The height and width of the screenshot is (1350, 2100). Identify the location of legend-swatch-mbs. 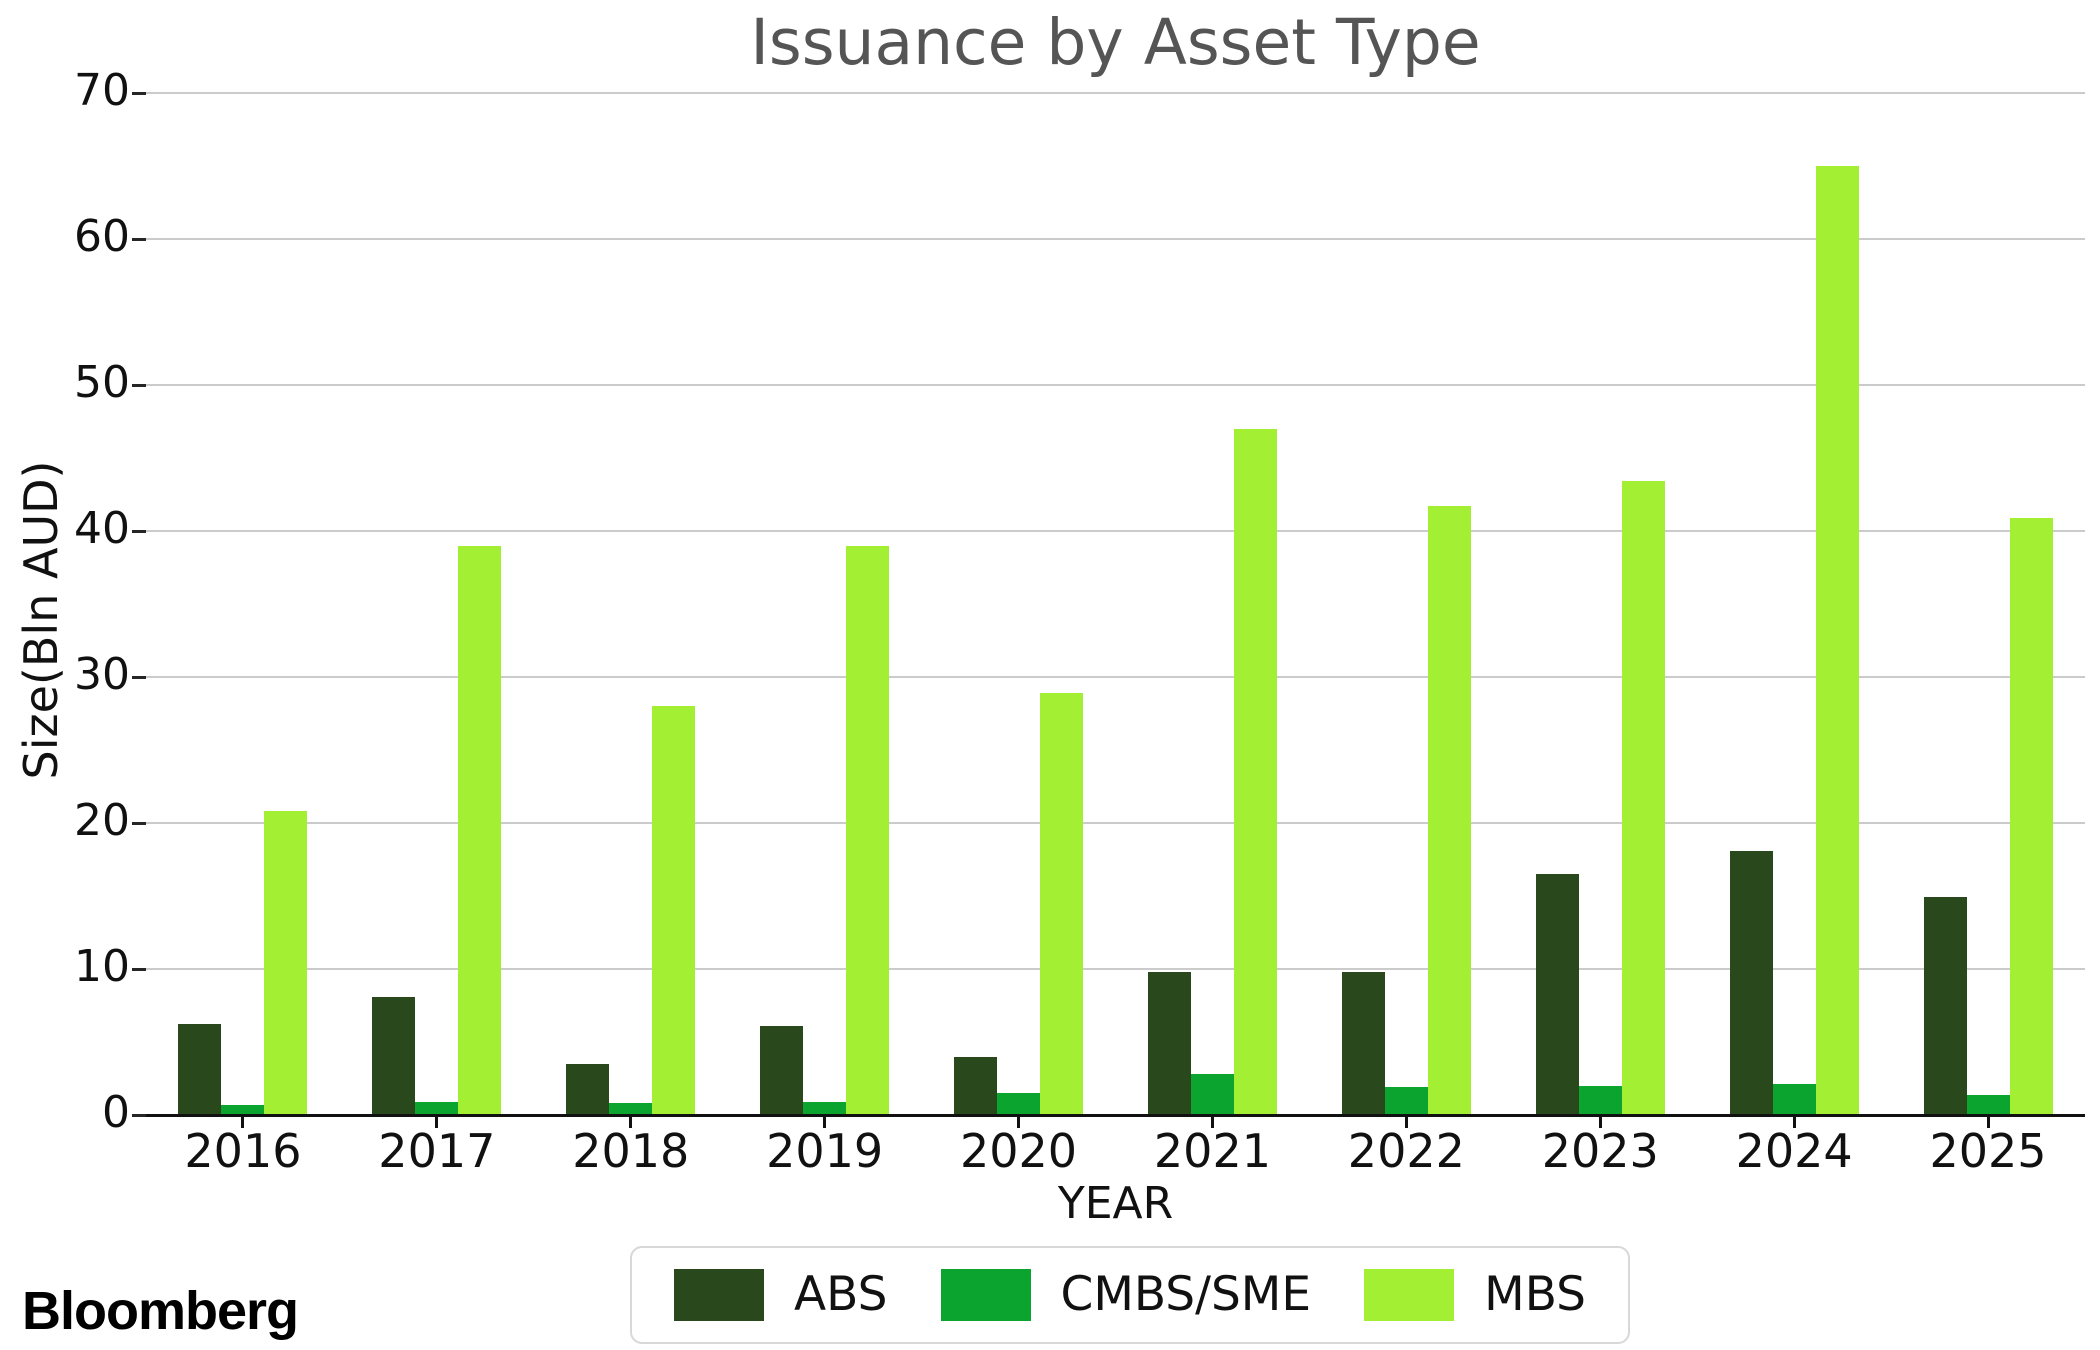
(1409, 1295).